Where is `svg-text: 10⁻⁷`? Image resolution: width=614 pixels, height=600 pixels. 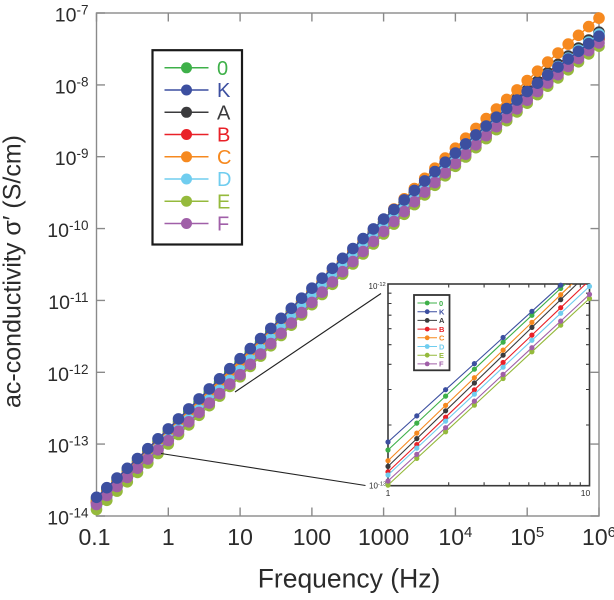
svg-text: 10⁻⁷ is located at coordinates (72, 15).